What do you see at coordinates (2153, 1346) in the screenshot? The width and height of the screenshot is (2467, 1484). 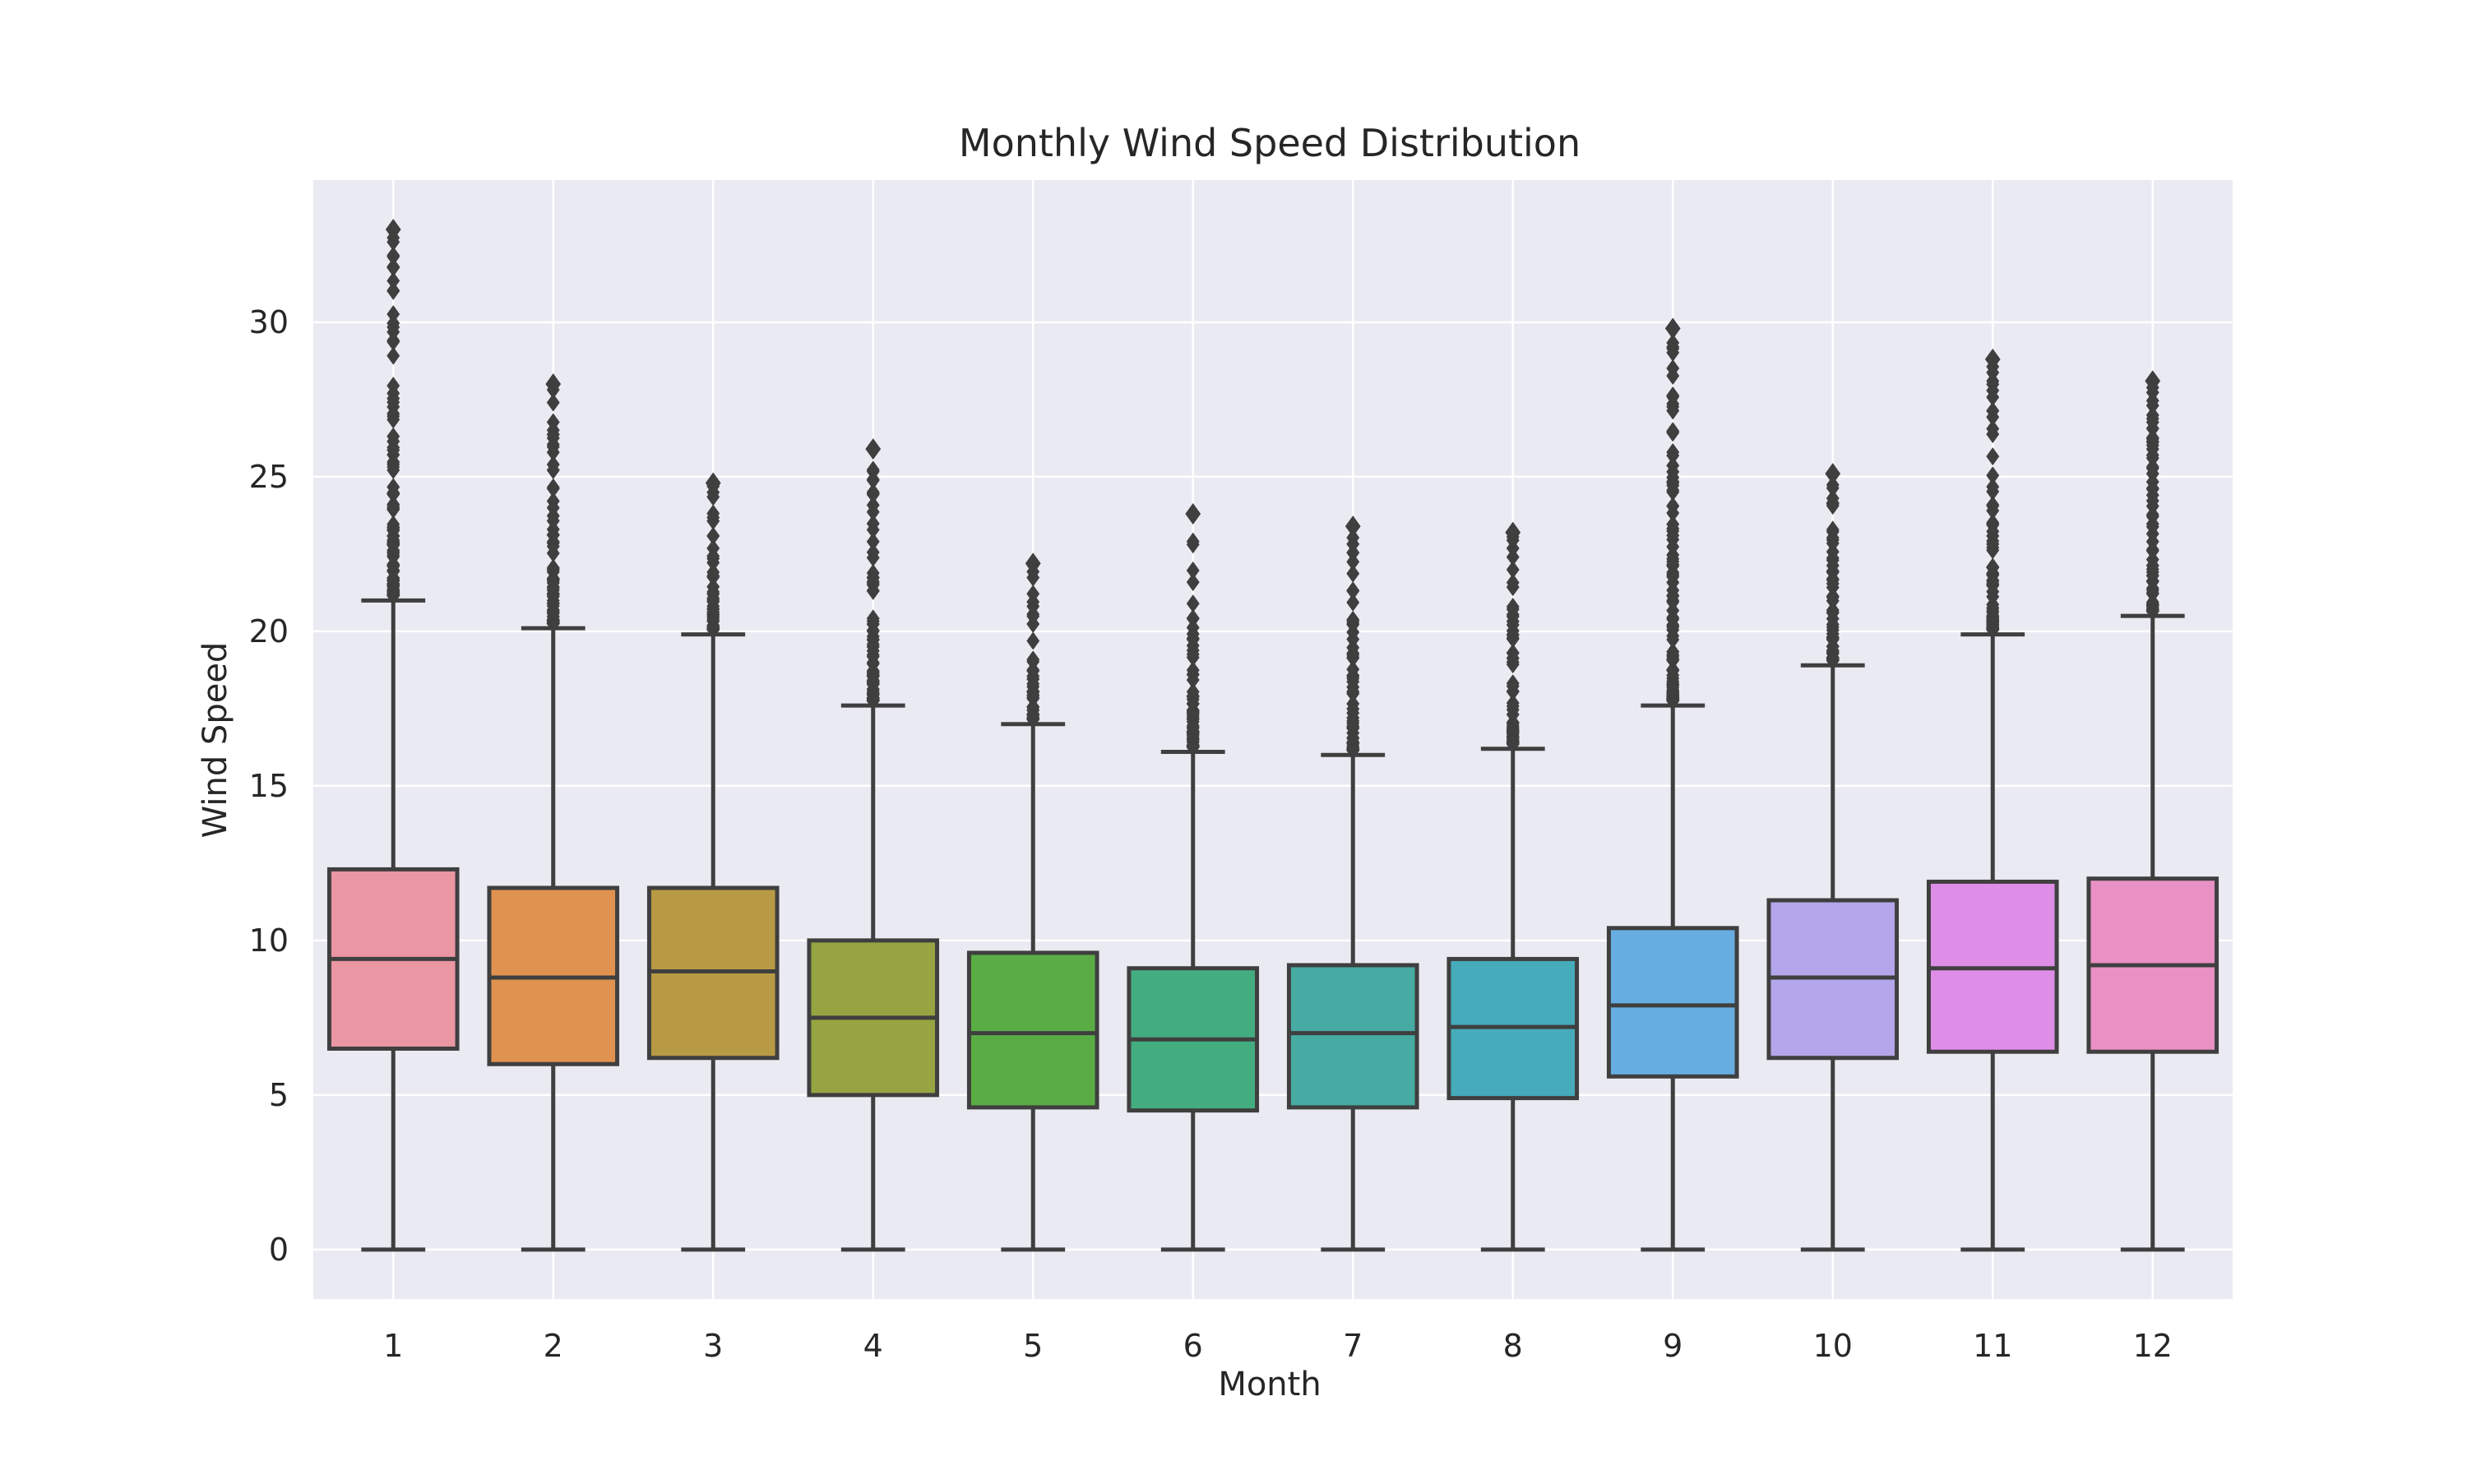 I see `x-tick-label: 12` at bounding box center [2153, 1346].